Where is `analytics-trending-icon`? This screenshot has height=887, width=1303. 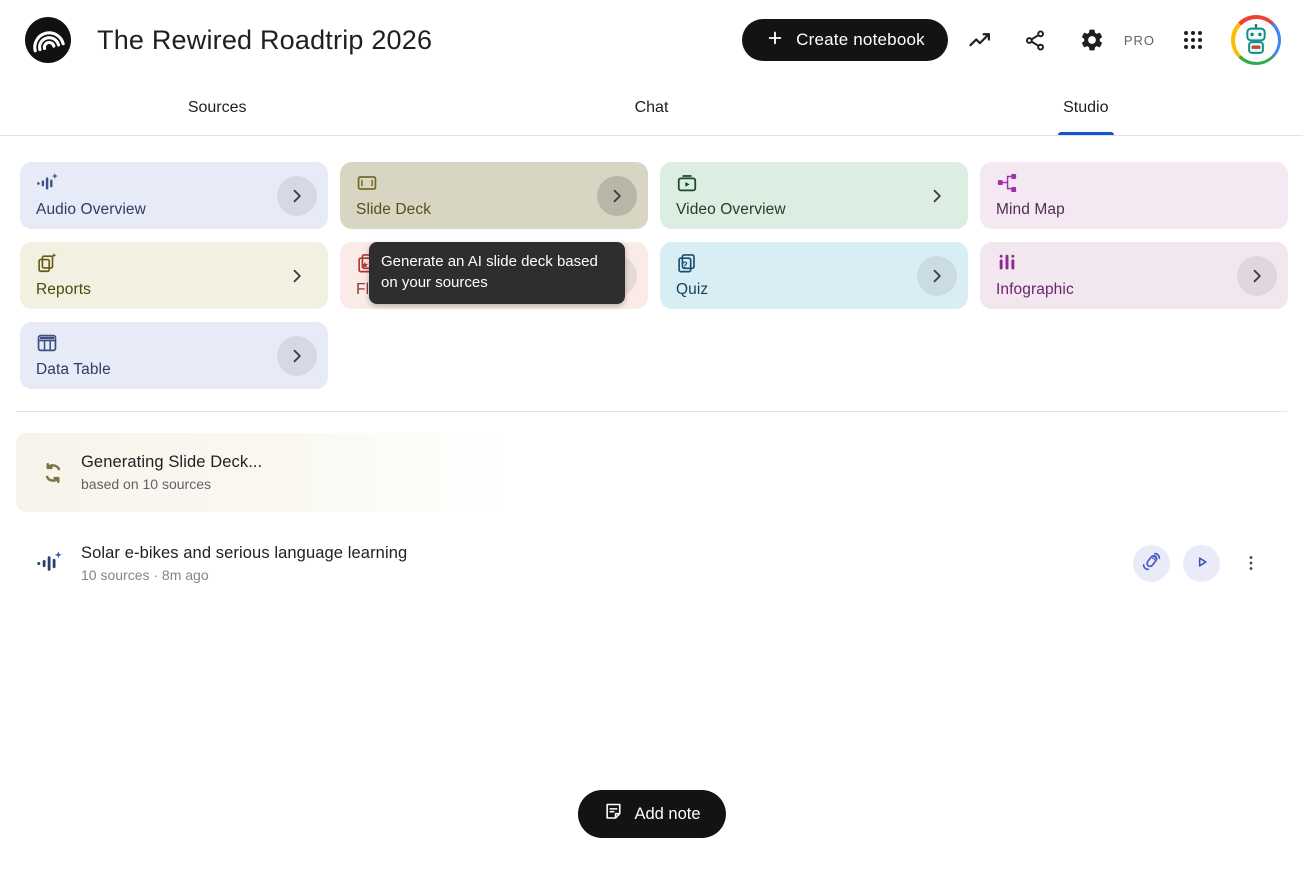 analytics-trending-icon is located at coordinates (980, 40).